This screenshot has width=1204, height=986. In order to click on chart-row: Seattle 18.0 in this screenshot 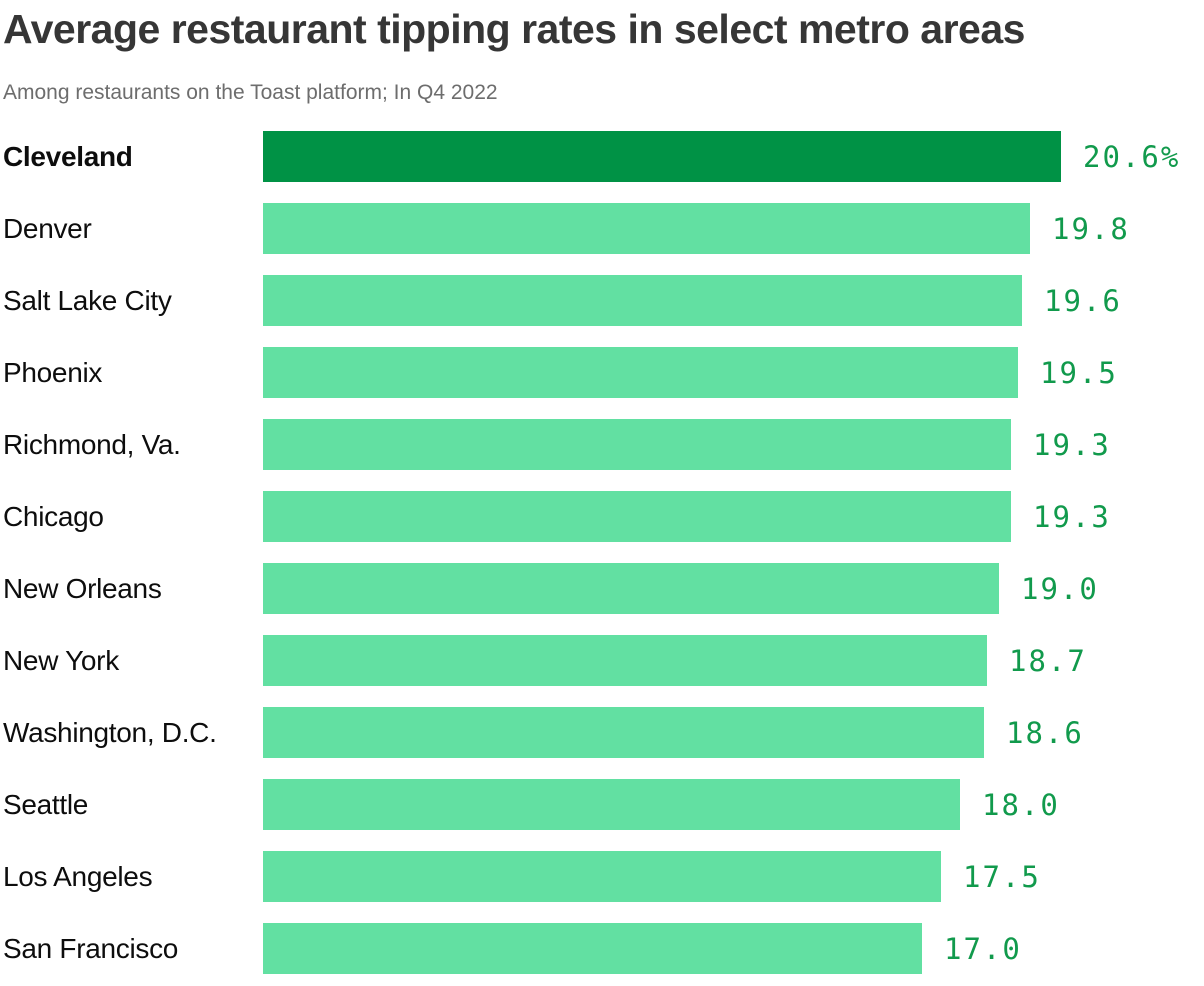, I will do `click(603, 805)`.